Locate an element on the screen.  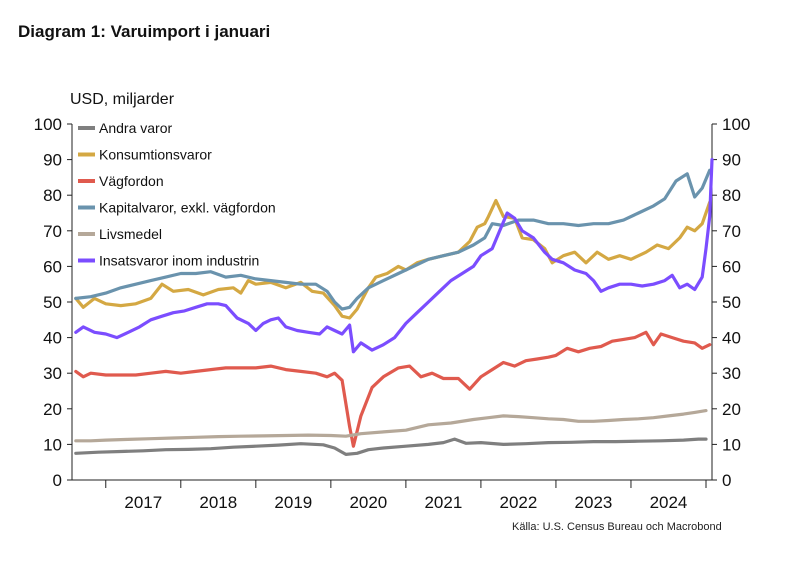
legend-label-3: Vägfordon is located at coordinates (131, 181).